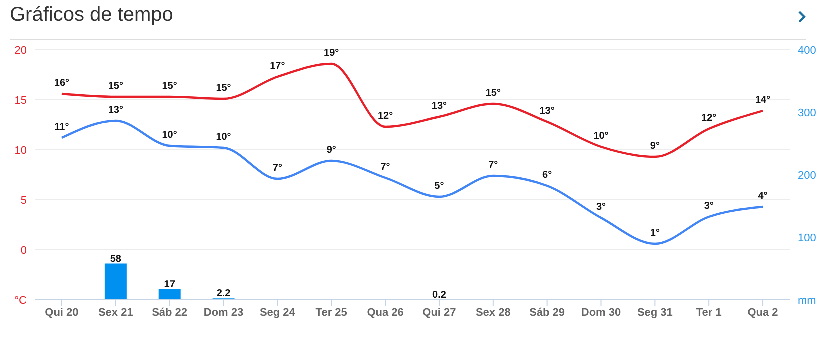 The height and width of the screenshot is (337, 832). I want to click on data-label: 17°, so click(278, 66).